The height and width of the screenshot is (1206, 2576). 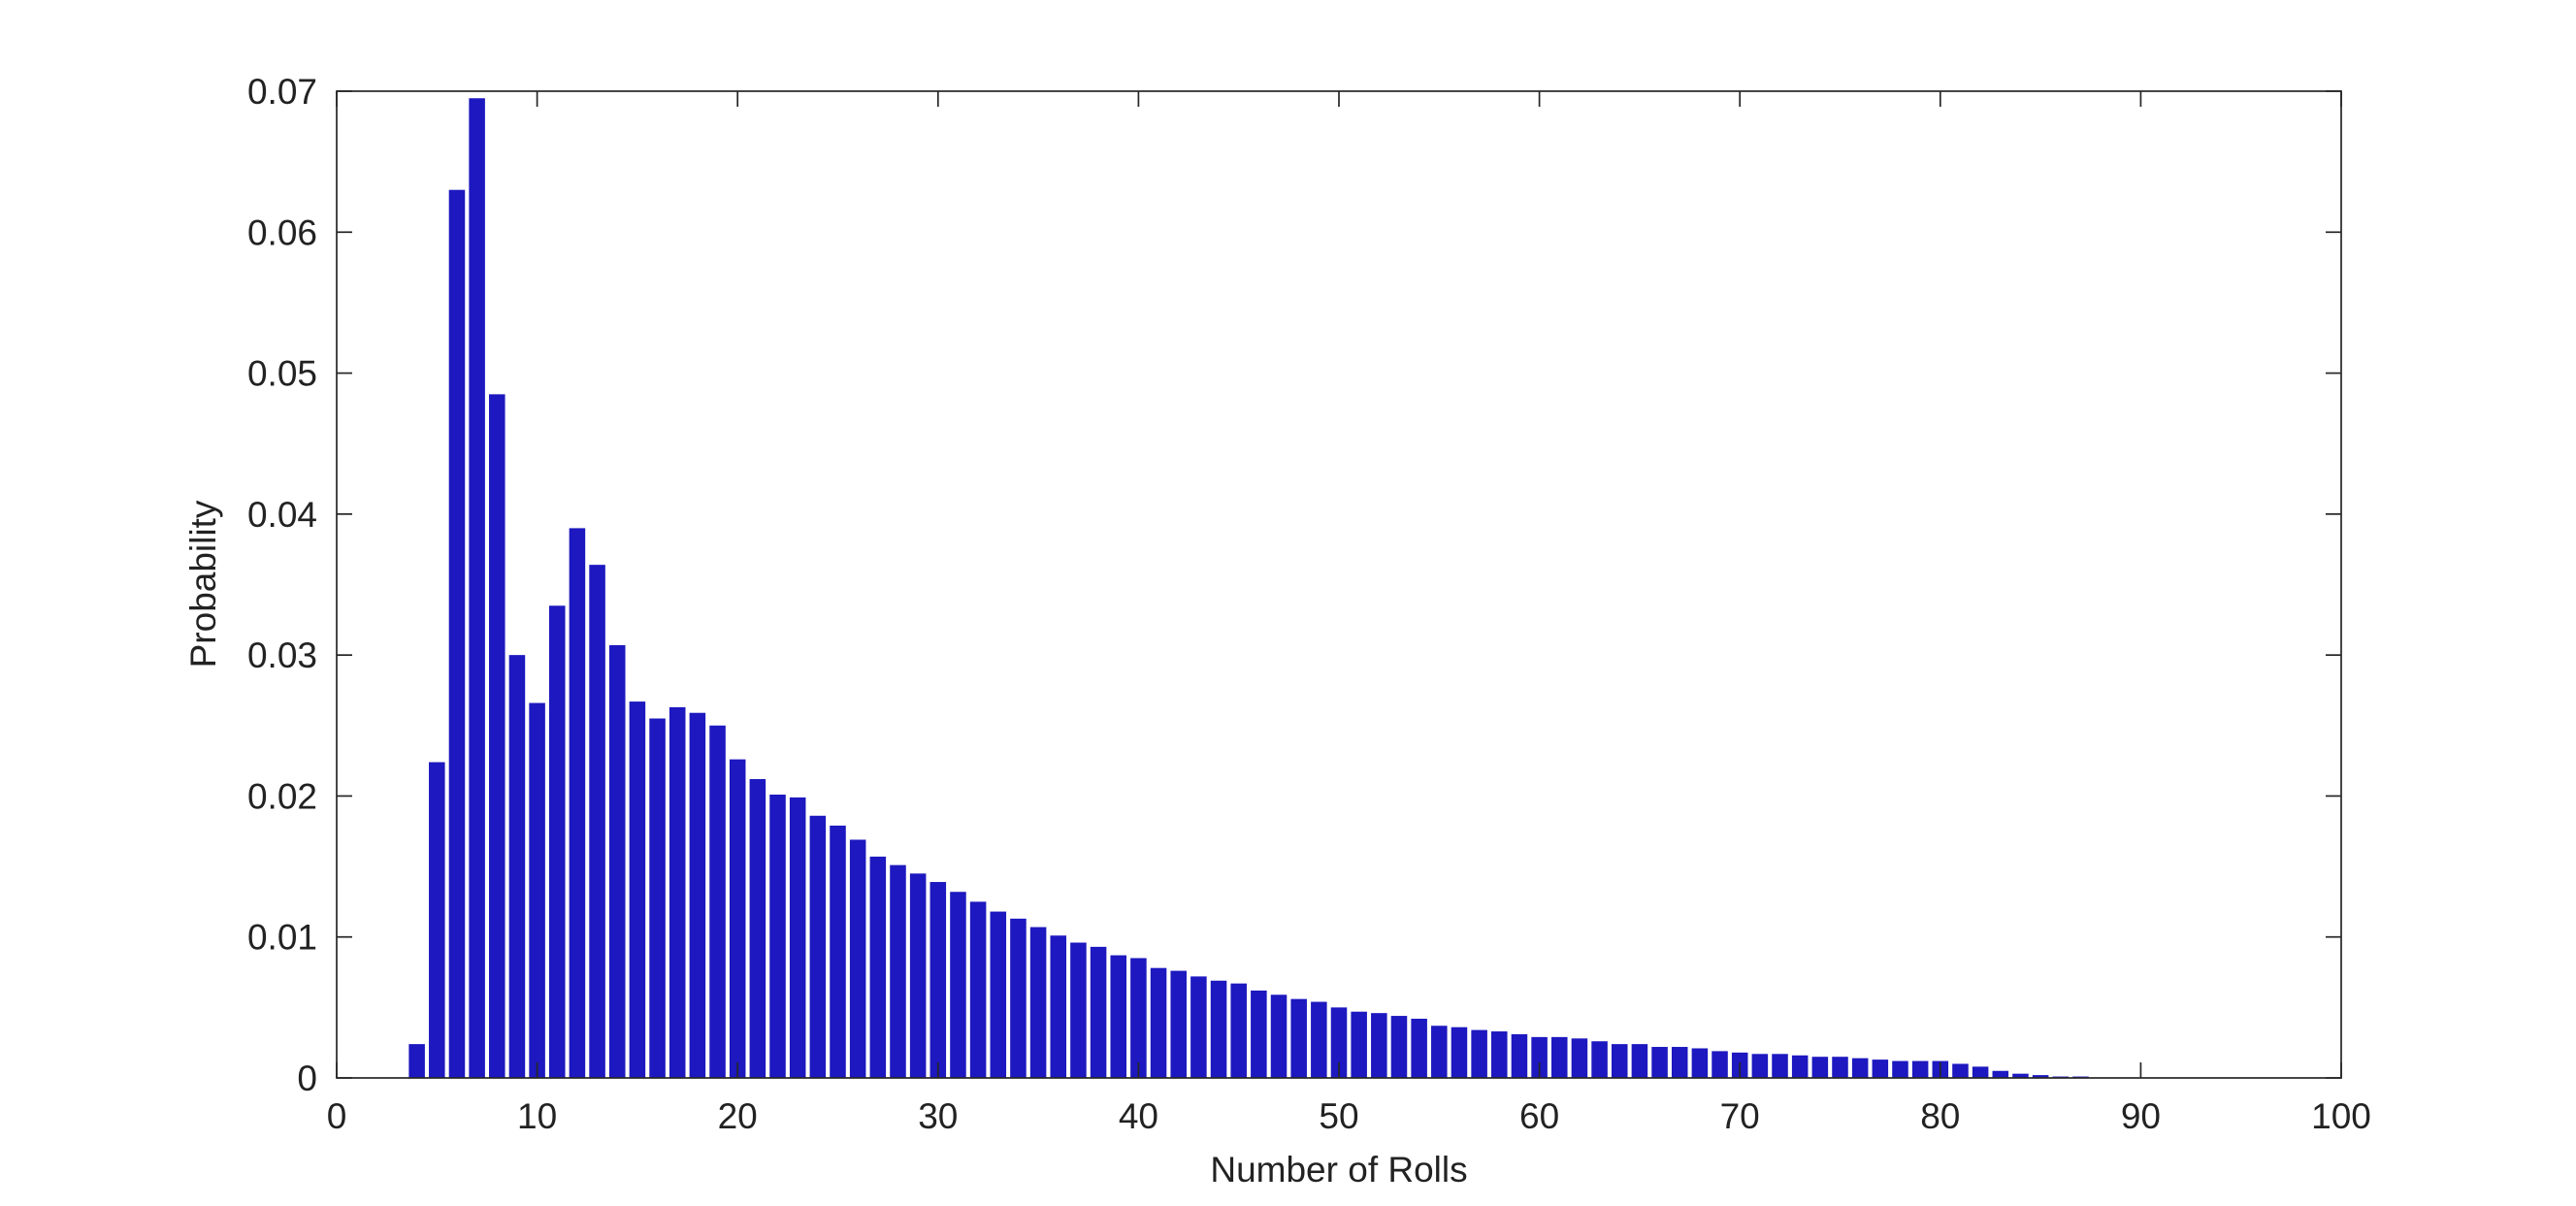 What do you see at coordinates (2341, 1116) in the screenshot?
I see `x-tick-label: 100` at bounding box center [2341, 1116].